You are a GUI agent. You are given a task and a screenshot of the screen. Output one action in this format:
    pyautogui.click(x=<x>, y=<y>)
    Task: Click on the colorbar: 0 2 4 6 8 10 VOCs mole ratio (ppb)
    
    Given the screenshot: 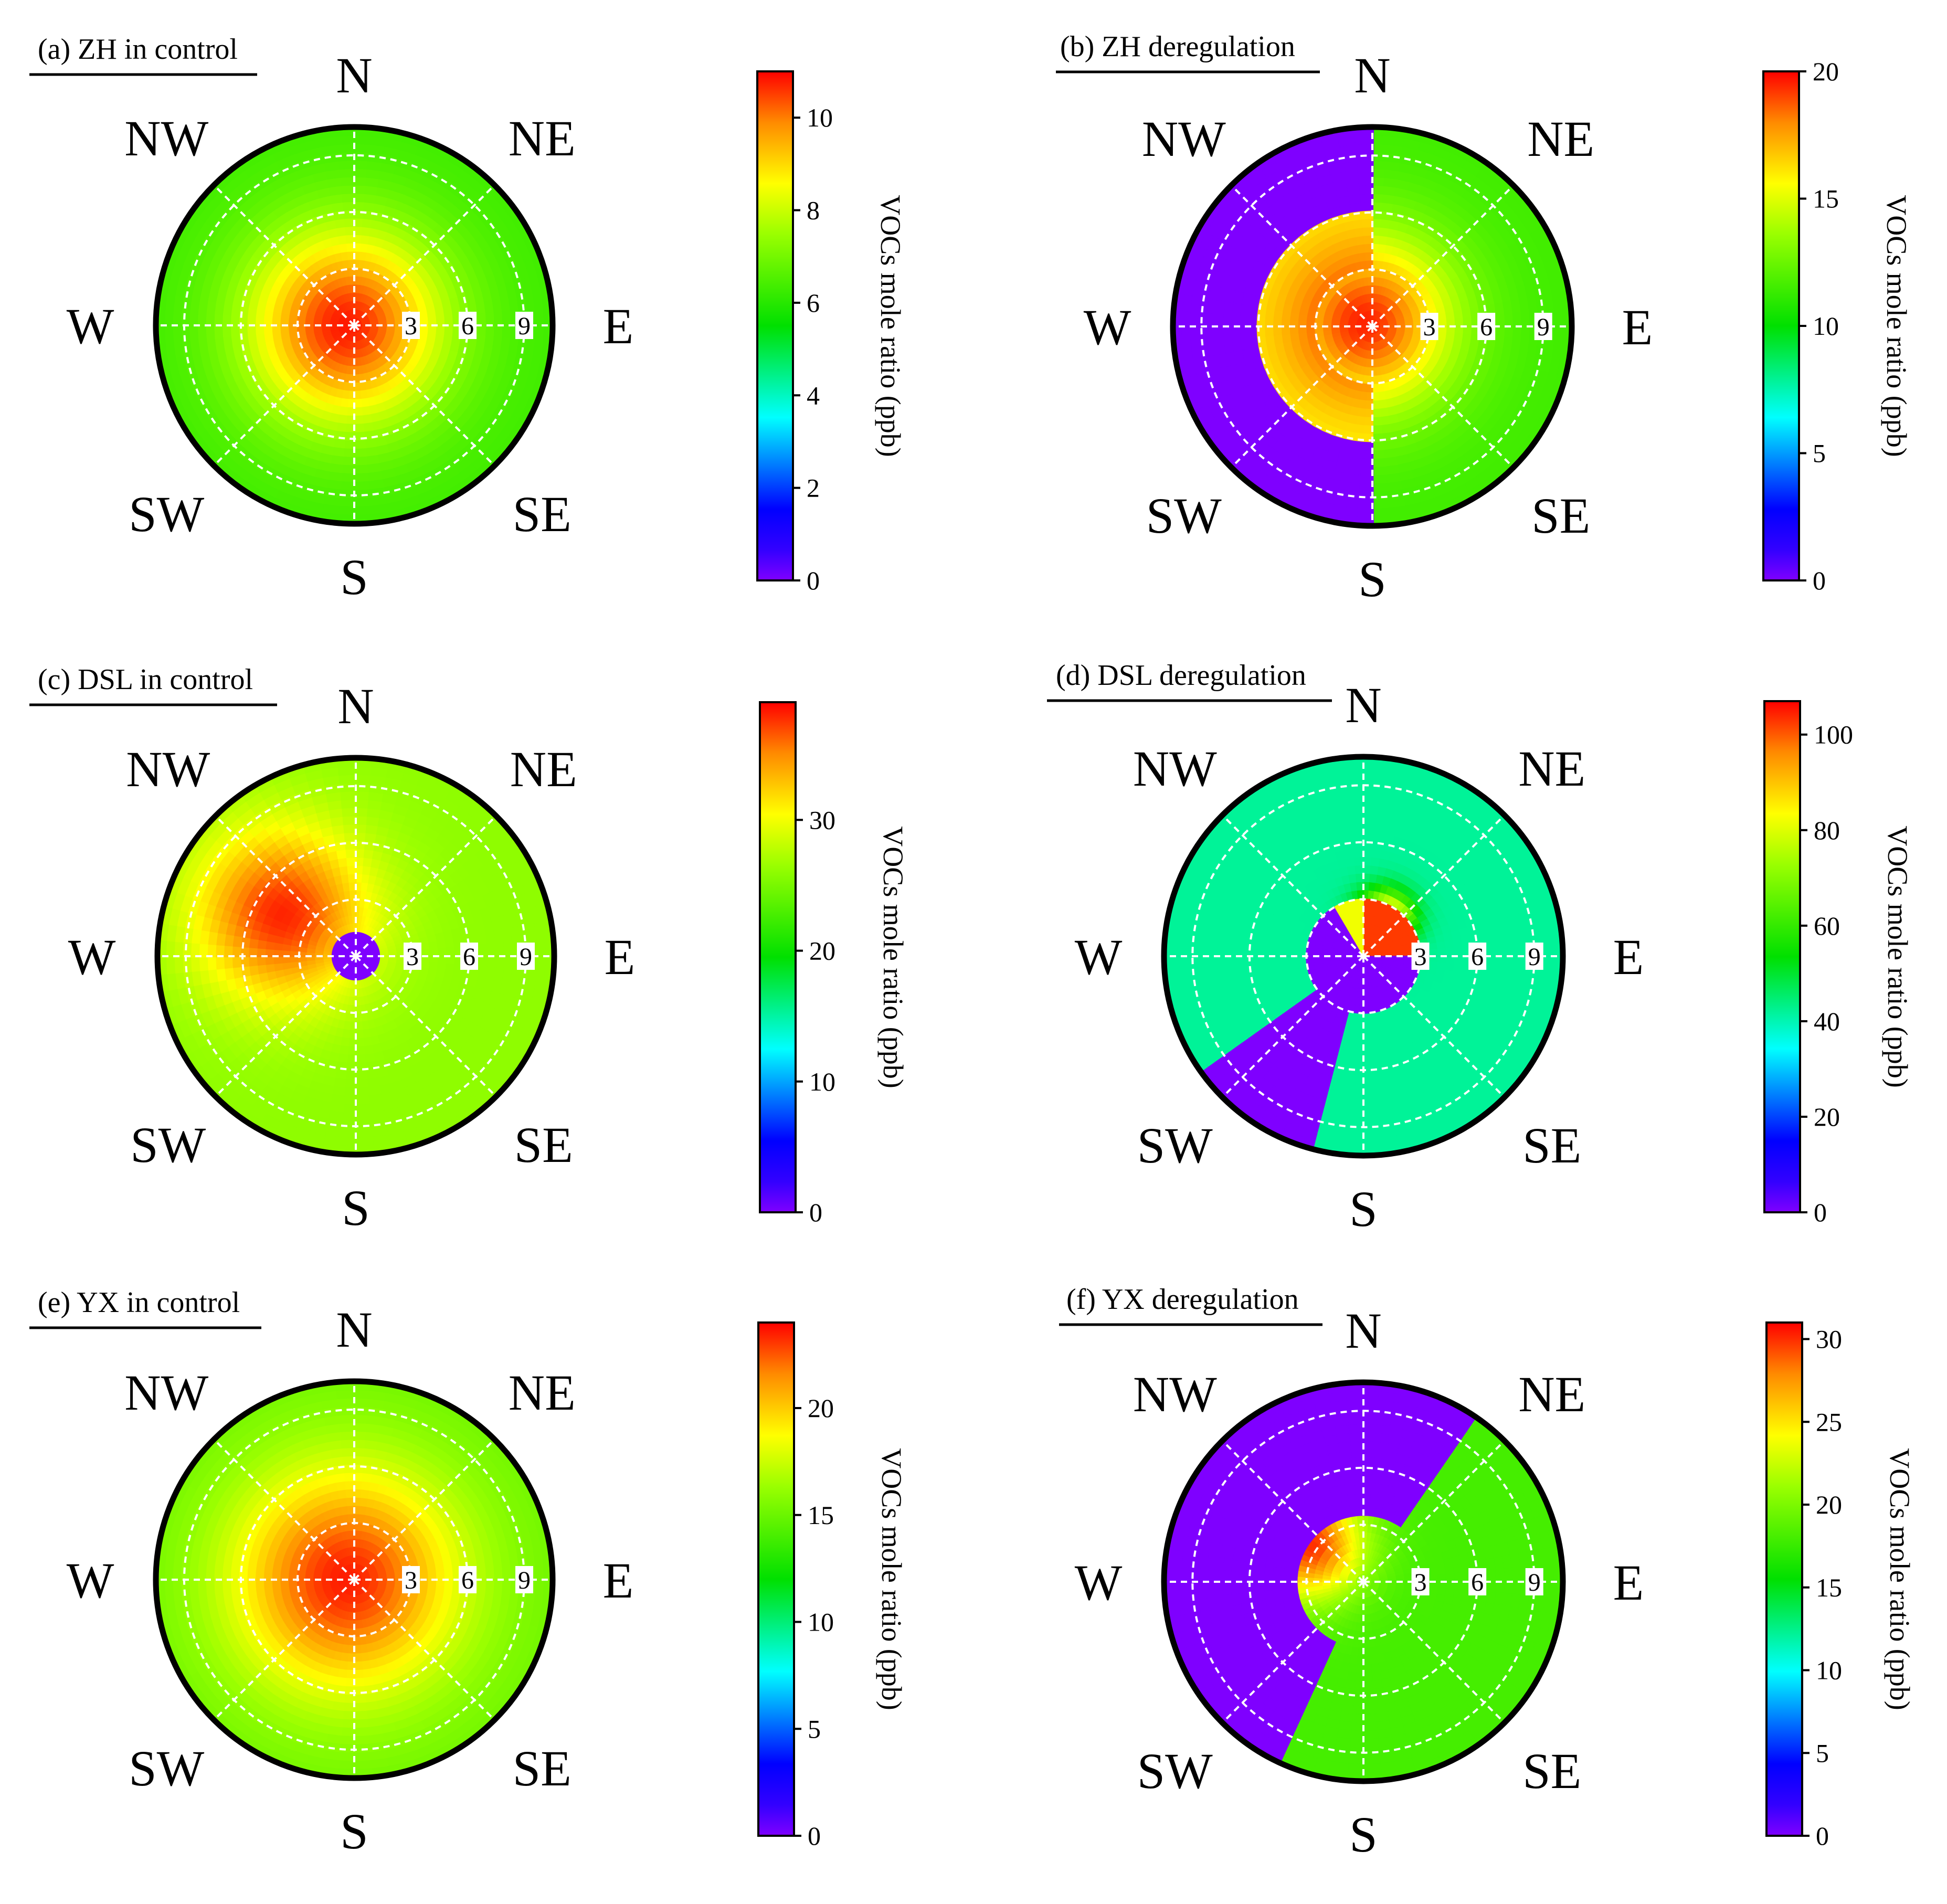 What is the action you would take?
    pyautogui.click(x=831, y=332)
    